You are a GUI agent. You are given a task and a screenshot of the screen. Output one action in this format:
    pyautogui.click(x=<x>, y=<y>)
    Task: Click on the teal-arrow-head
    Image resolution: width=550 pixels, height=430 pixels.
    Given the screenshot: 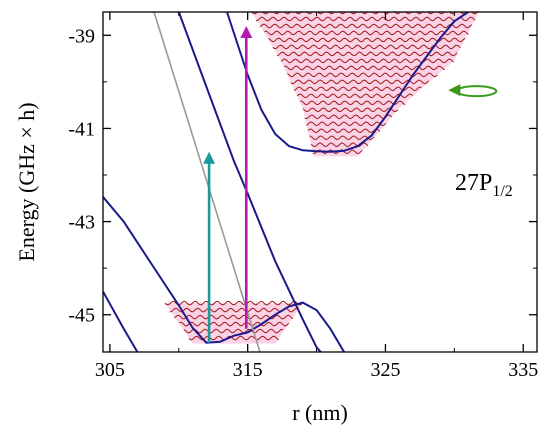 What is the action you would take?
    pyautogui.click(x=209, y=157)
    